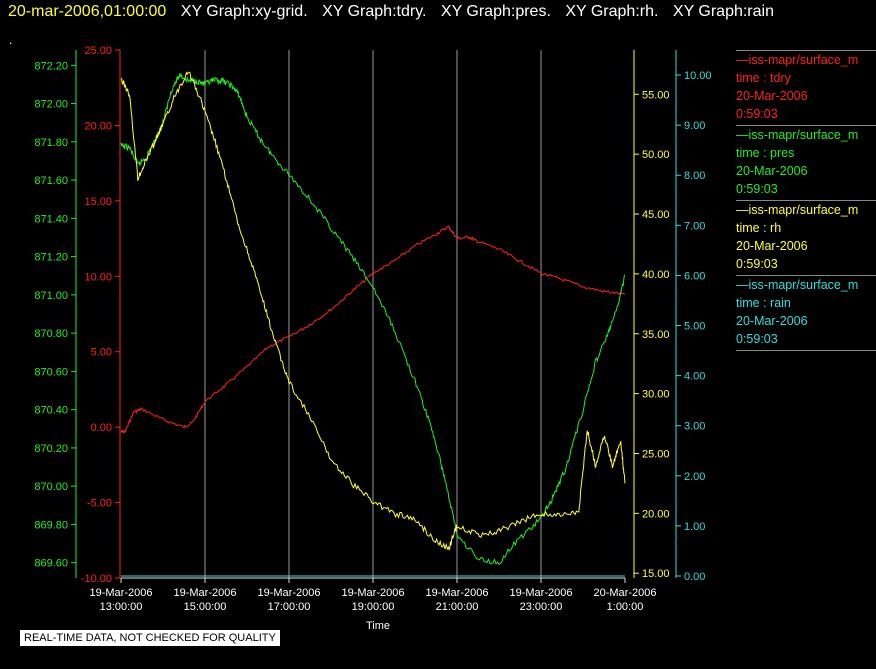 Image resolution: width=876 pixels, height=669 pixels. Describe the element at coordinates (98, 277) in the screenshot. I see `tdry-tick-label: 10.00` at that location.